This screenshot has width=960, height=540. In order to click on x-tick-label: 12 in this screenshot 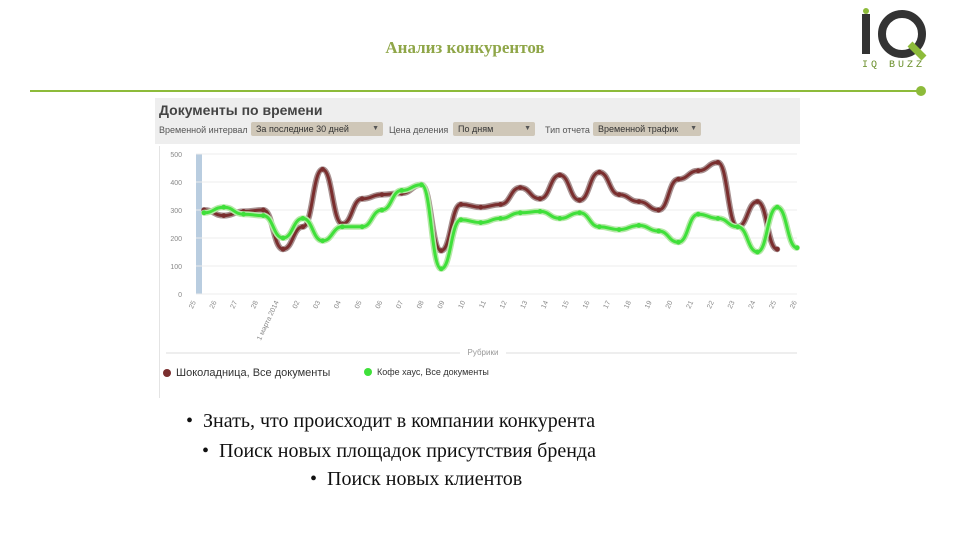, I will do `click(504, 305)`.